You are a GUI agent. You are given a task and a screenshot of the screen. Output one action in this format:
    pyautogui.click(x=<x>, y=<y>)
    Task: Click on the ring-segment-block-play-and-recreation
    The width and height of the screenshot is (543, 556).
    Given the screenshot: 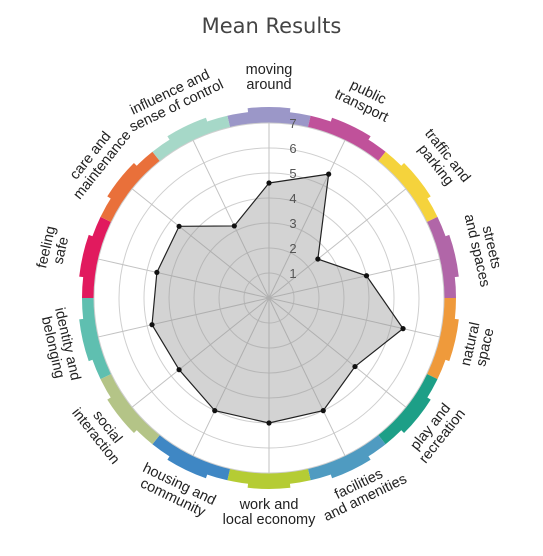 What is the action you would take?
    pyautogui.click(x=411, y=412)
    